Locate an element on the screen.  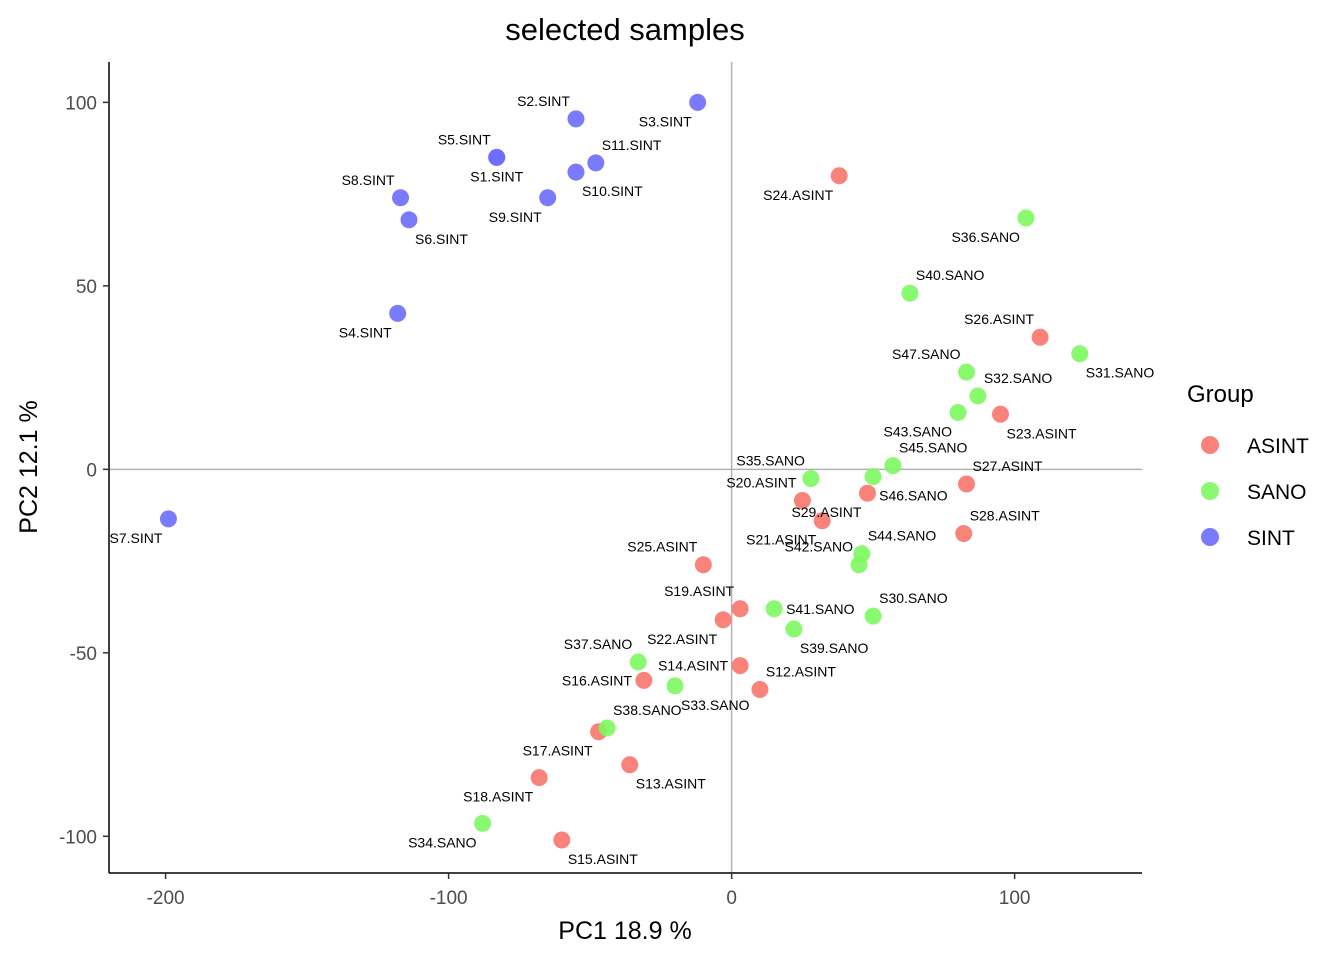
x-tick-label: 100 is located at coordinates (1015, 898).